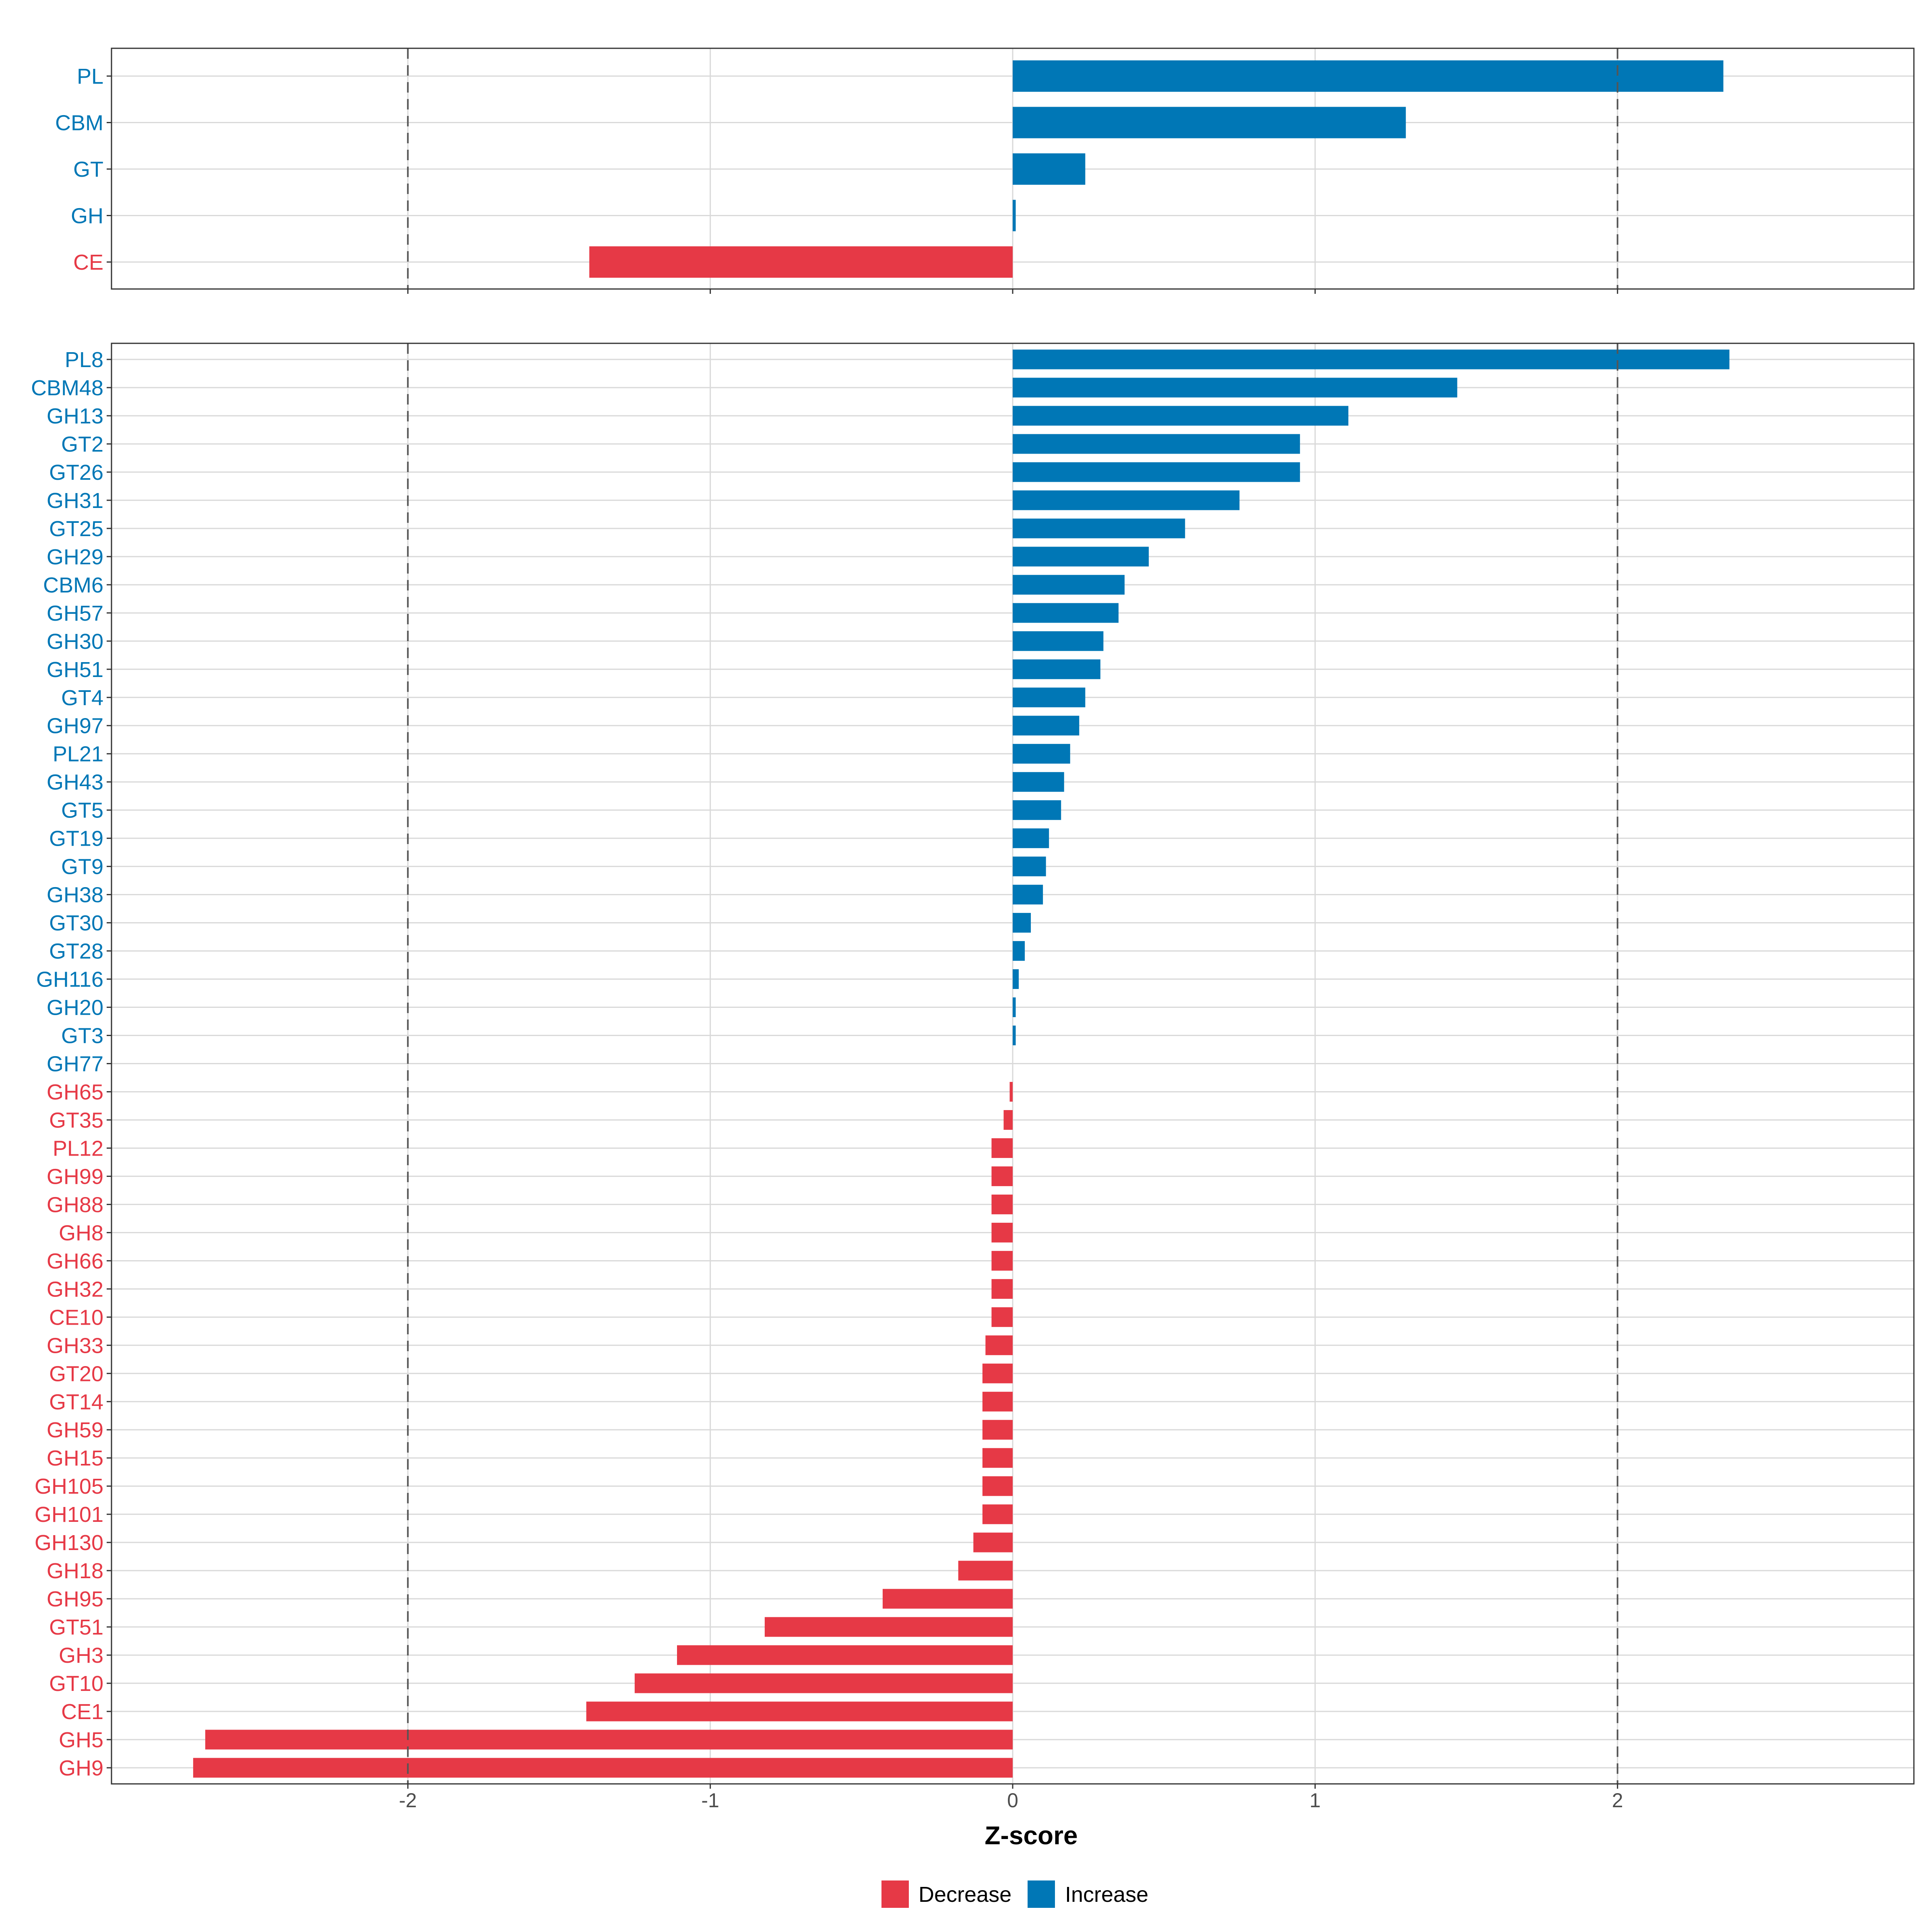 The image size is (1932, 1932). I want to click on y-tick-label: PL21, so click(78, 754).